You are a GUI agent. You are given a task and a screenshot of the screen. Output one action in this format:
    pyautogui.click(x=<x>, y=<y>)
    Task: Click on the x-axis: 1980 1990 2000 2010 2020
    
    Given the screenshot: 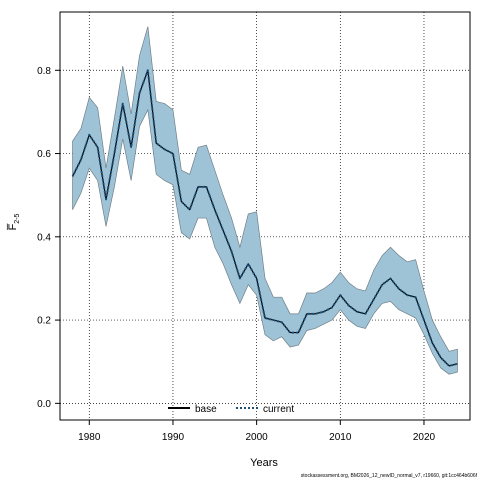 What is the action you would take?
    pyautogui.click(x=257, y=431)
    